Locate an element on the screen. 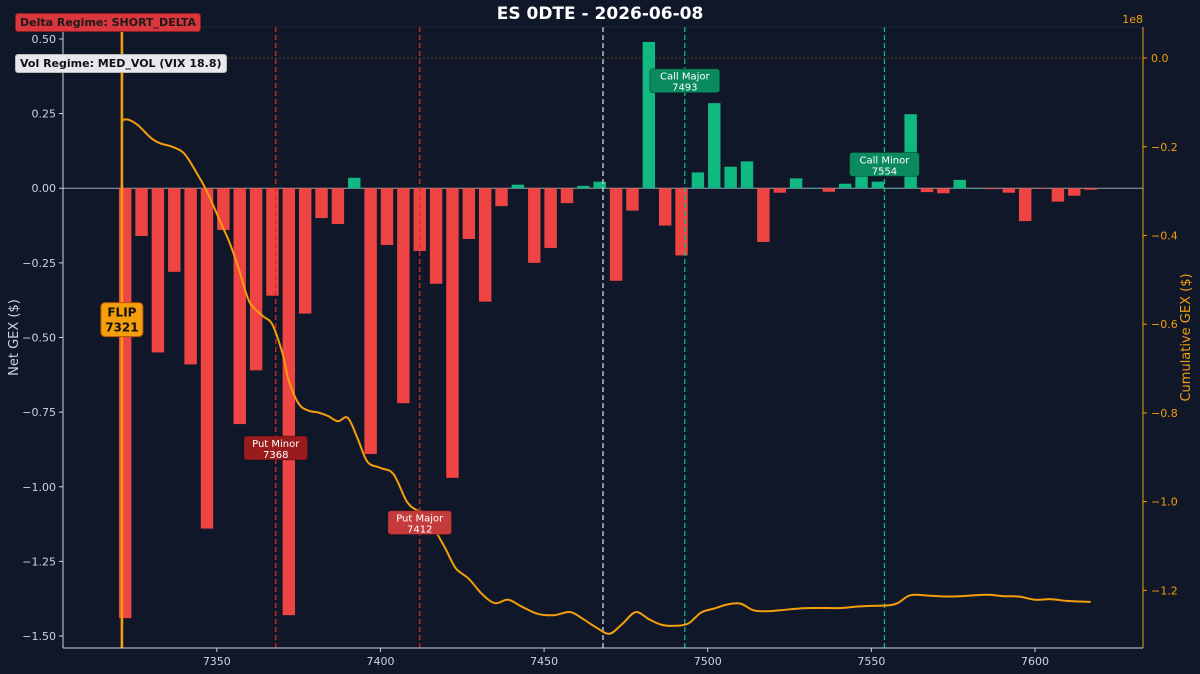  y-right-tick-label: −1.2 is located at coordinates (1164, 590).